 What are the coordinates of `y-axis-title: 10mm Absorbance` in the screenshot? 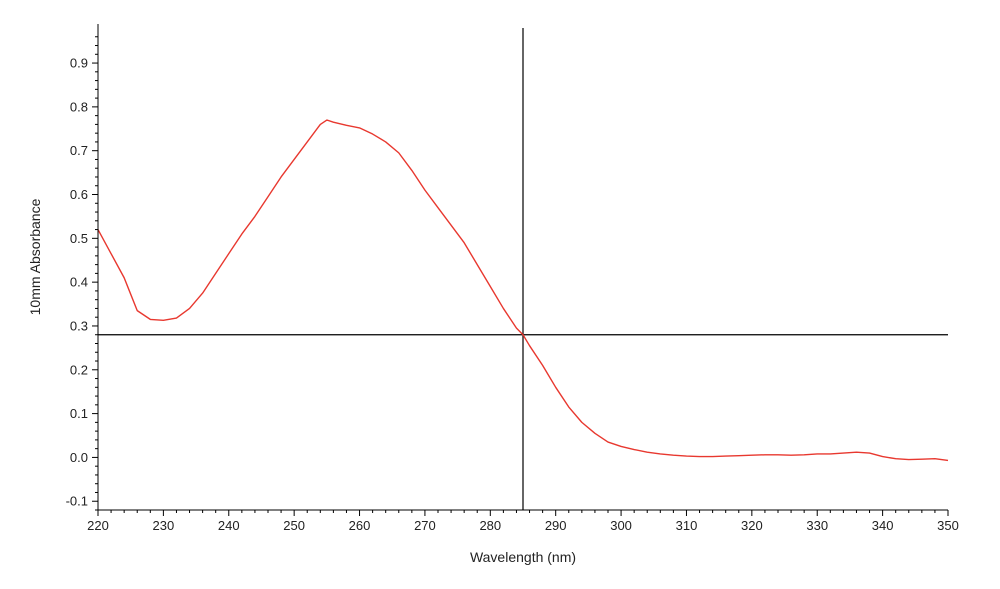 It's located at (35, 256).